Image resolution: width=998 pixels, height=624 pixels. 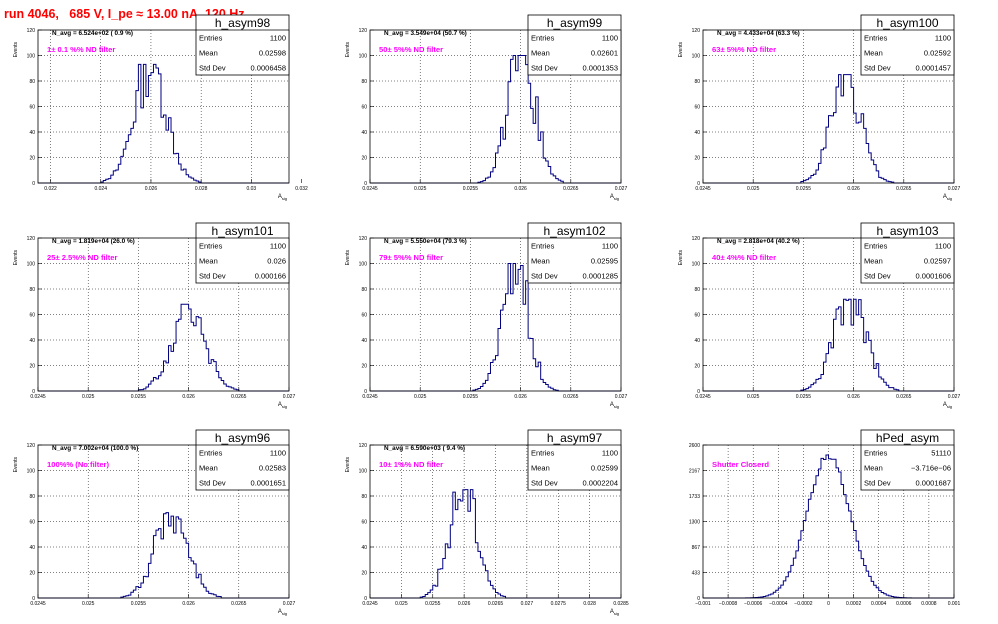 I want to click on stats-box-title: hPed_asym, so click(x=907, y=438).